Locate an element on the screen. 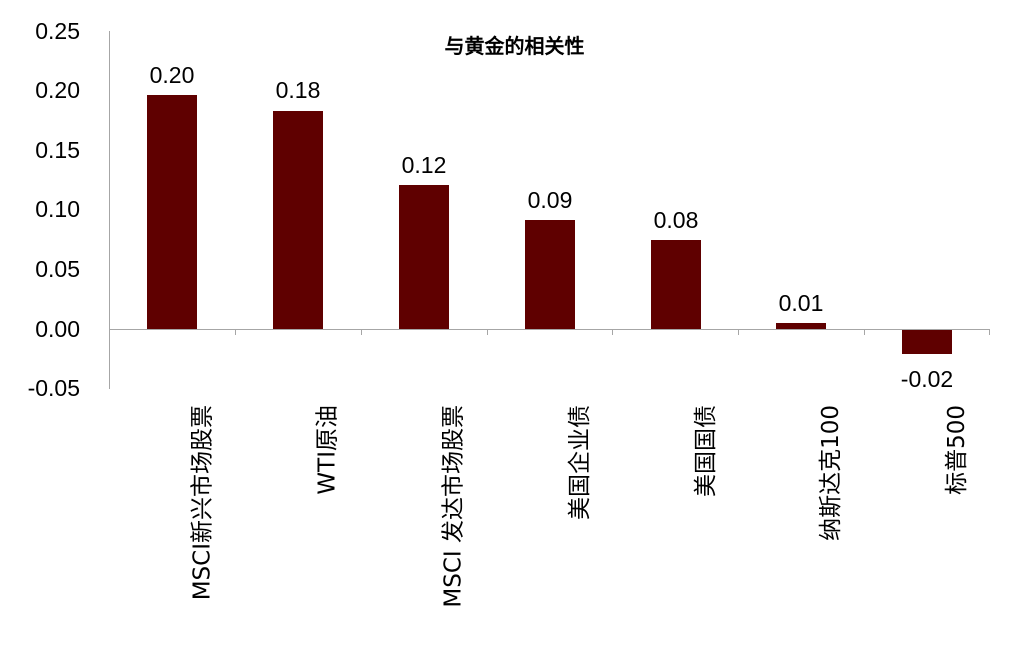 The height and width of the screenshot is (658, 1019). chart-title-text: 与黄金的相关性 is located at coordinates (514, 46).